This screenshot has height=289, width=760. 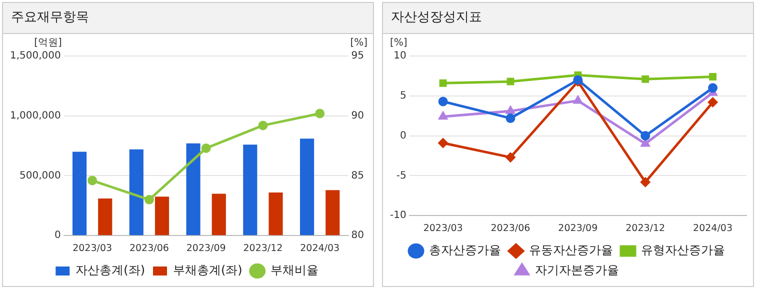 I want to click on y2-tick-label: 90, so click(x=357, y=116).